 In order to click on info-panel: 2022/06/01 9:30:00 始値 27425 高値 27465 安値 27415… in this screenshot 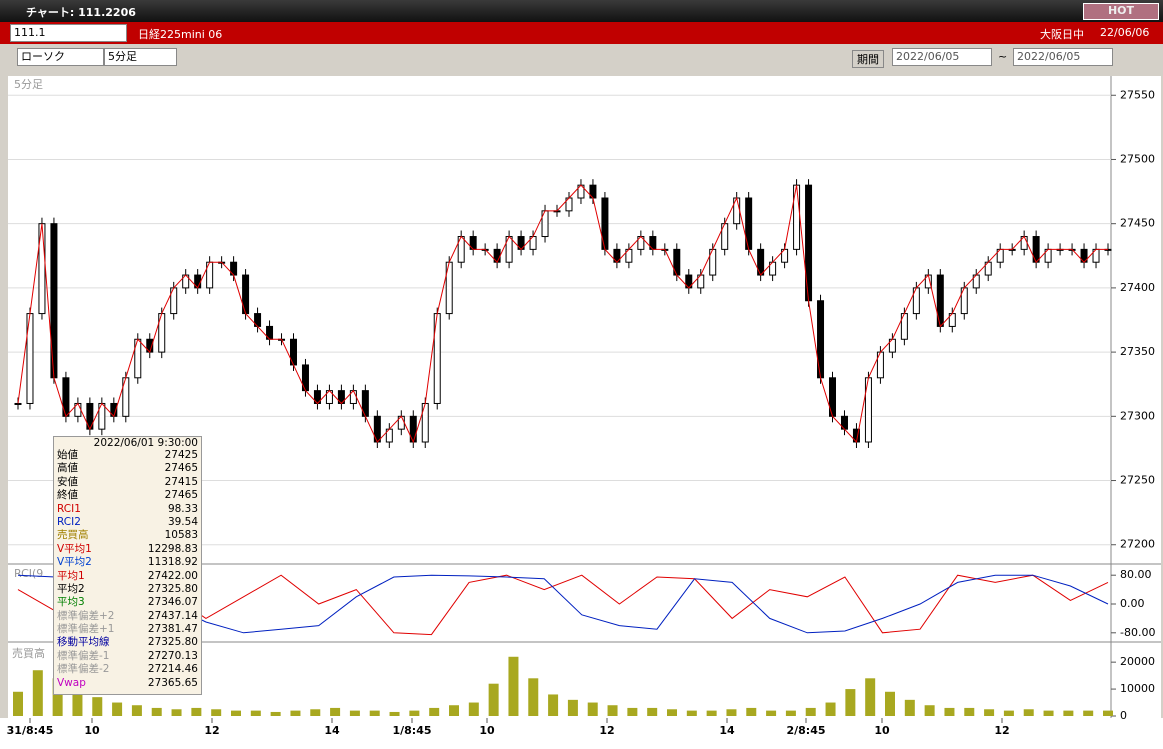, I will do `click(127, 565)`.